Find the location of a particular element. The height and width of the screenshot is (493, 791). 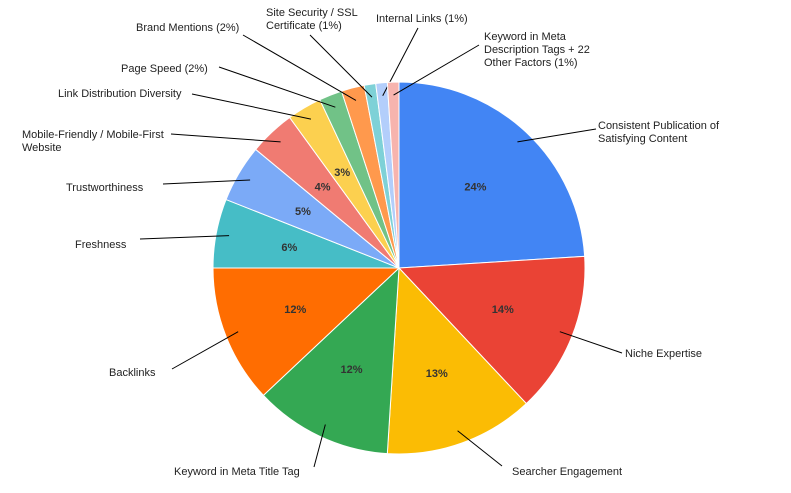

slice-label-site-security-ssl-certificate-1: Site Security / SSL Certificate (1%) is located at coordinates (312, 19).